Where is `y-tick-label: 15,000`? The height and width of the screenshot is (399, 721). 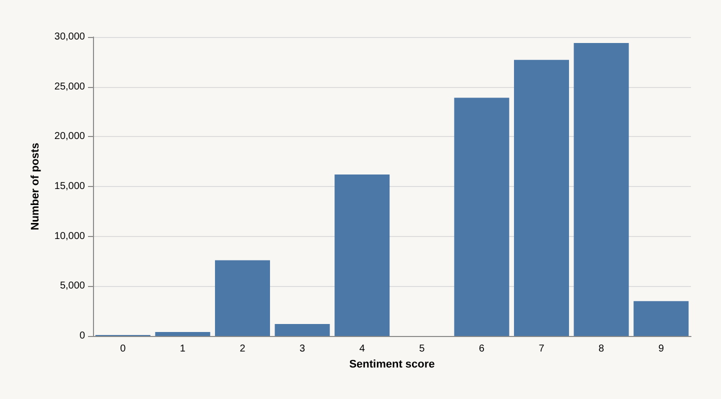 y-tick-label: 15,000 is located at coordinates (70, 186).